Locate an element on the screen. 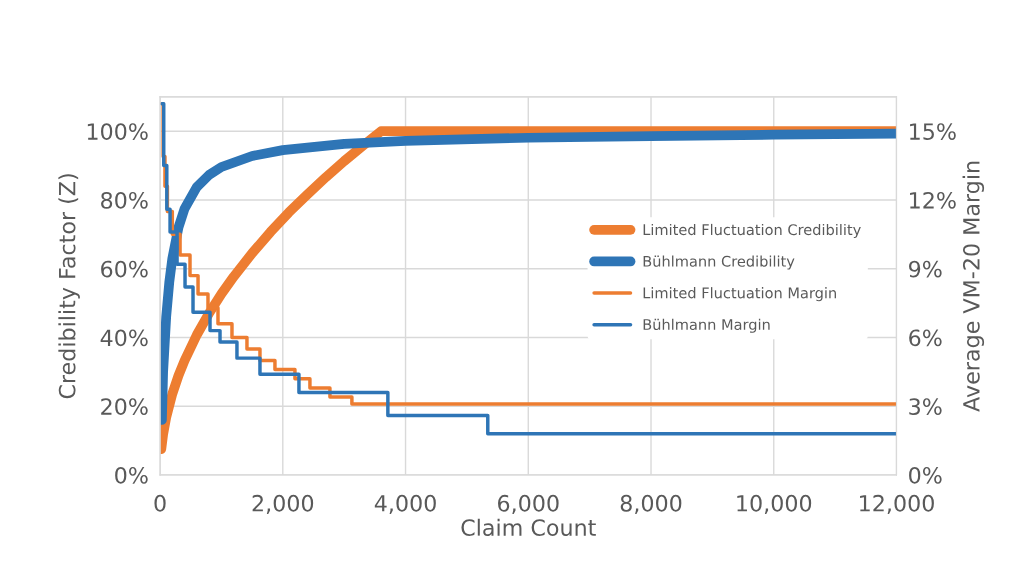  x-tick-label: 10,000 is located at coordinates (774, 504).